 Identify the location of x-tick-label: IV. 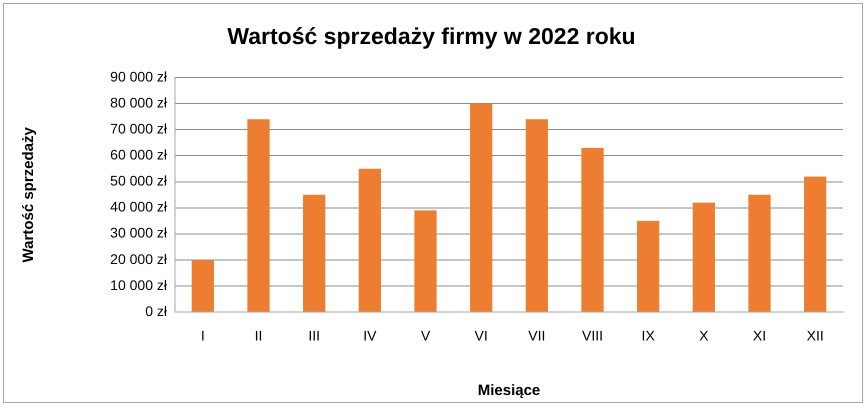
(370, 335).